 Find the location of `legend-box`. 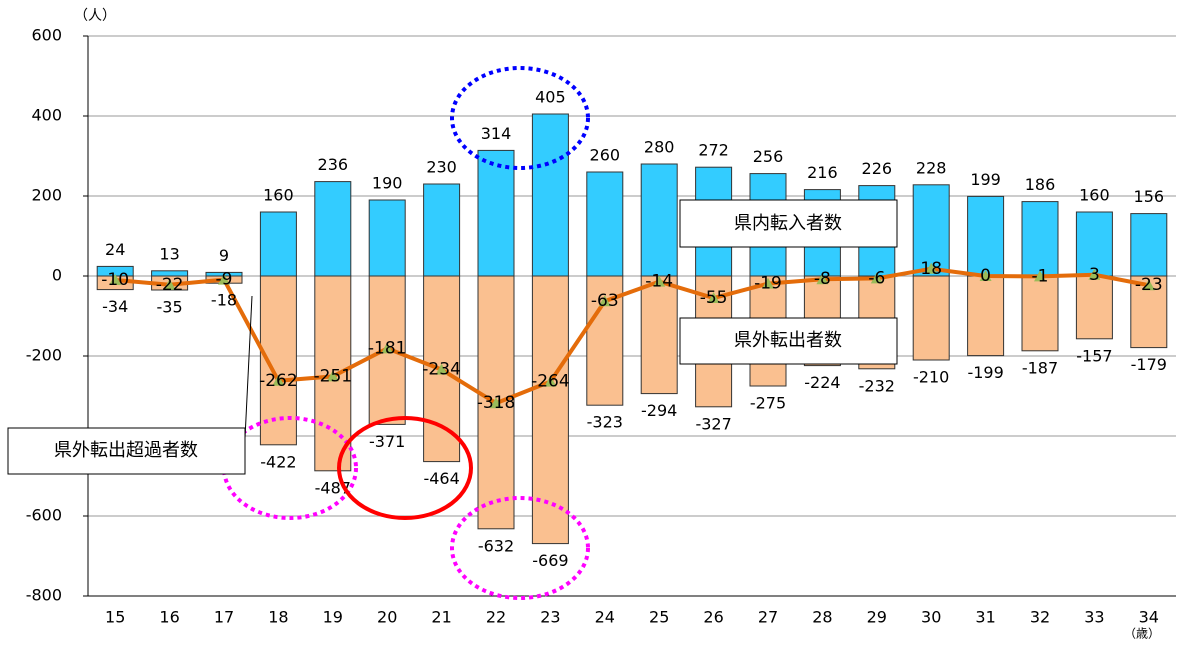

legend-box is located at coordinates (788, 223).